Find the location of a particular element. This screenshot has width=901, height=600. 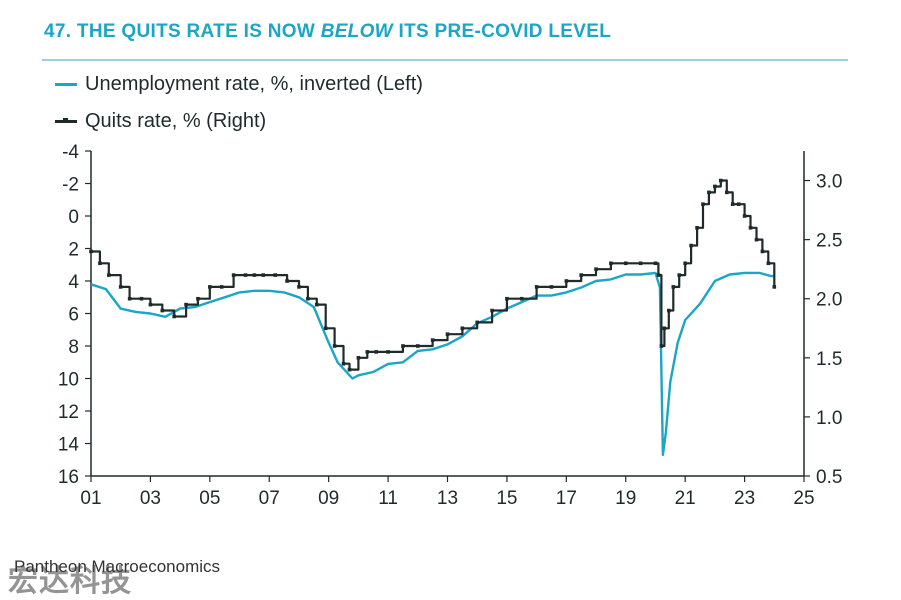

chart-title-part-1: THE QUITS RATE IS NOW is located at coordinates (196, 31).